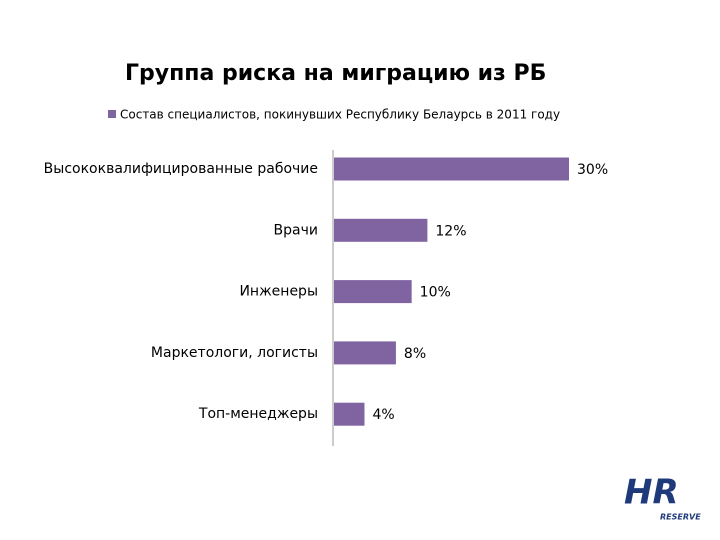  I want to click on y-tick-label: Инженеры, so click(278, 292).